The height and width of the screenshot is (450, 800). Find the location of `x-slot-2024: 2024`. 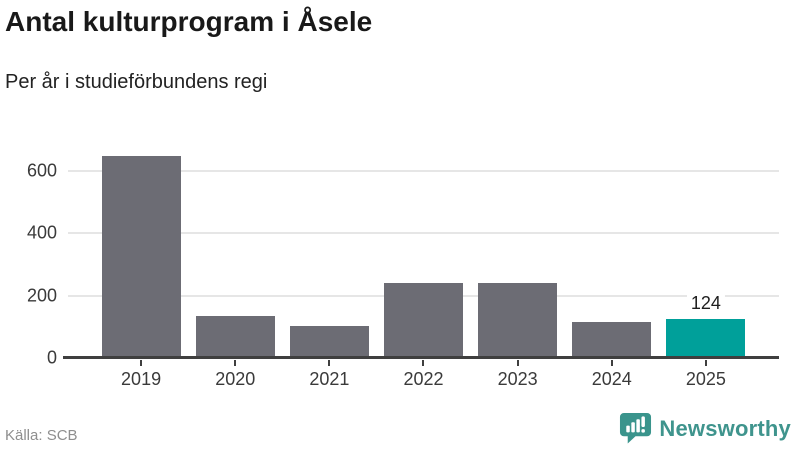

x-slot-2024: 2024 is located at coordinates (612, 375).